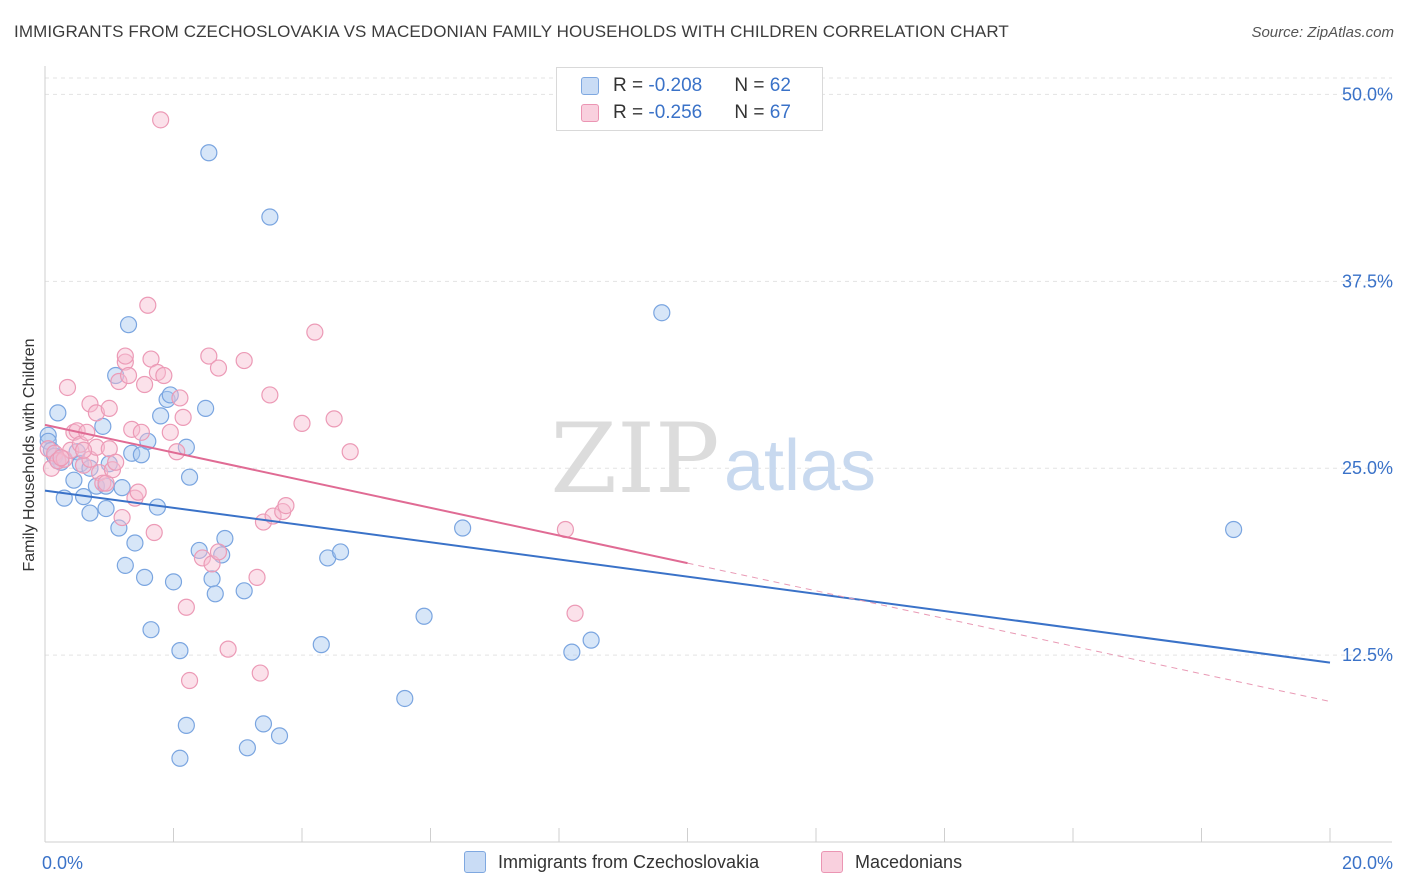 The image size is (1406, 892). What do you see at coordinates (1367, 374) in the screenshot?
I see `y-tick-labels: 12.5% 25.0% 37.5% 50.0%` at bounding box center [1367, 374].